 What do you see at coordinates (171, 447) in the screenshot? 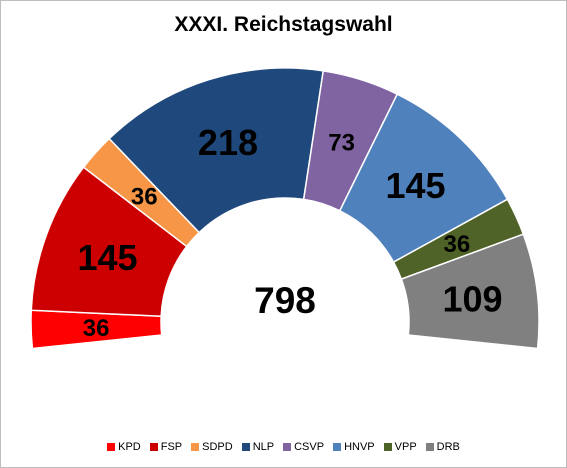
I see `legend-label: FSP` at bounding box center [171, 447].